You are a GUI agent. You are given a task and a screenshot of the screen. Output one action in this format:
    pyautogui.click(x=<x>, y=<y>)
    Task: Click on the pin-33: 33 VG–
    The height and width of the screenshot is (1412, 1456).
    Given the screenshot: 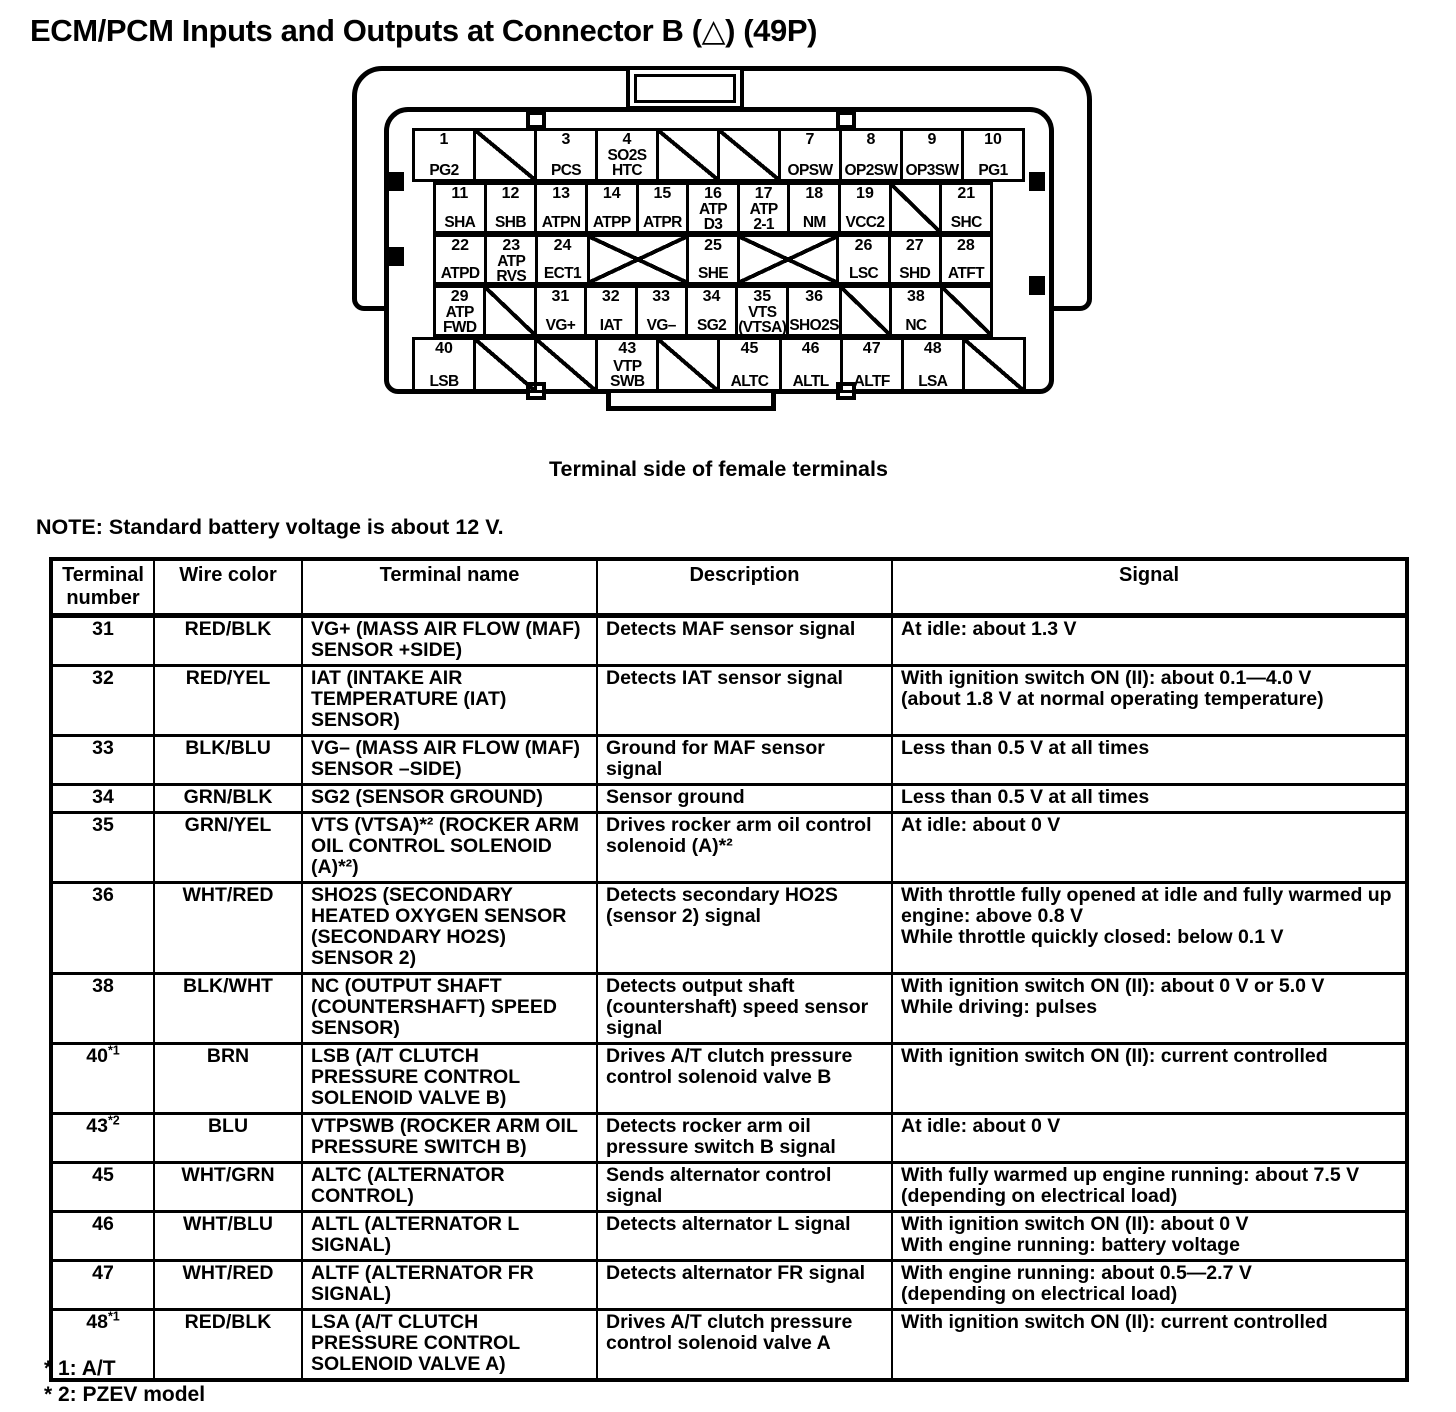 What is the action you would take?
    pyautogui.click(x=661, y=311)
    